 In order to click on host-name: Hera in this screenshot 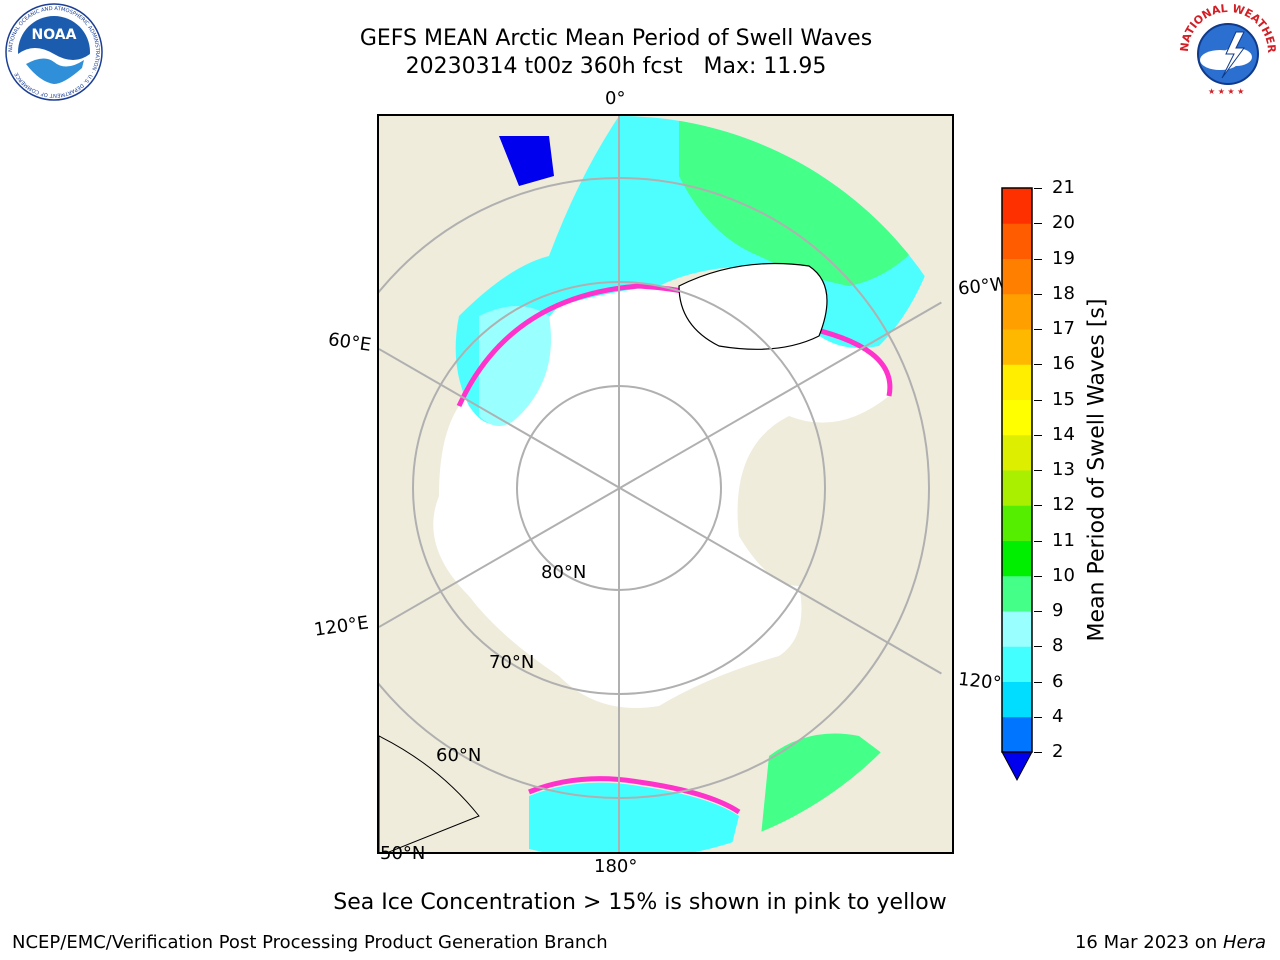, I will do `click(1244, 942)`.